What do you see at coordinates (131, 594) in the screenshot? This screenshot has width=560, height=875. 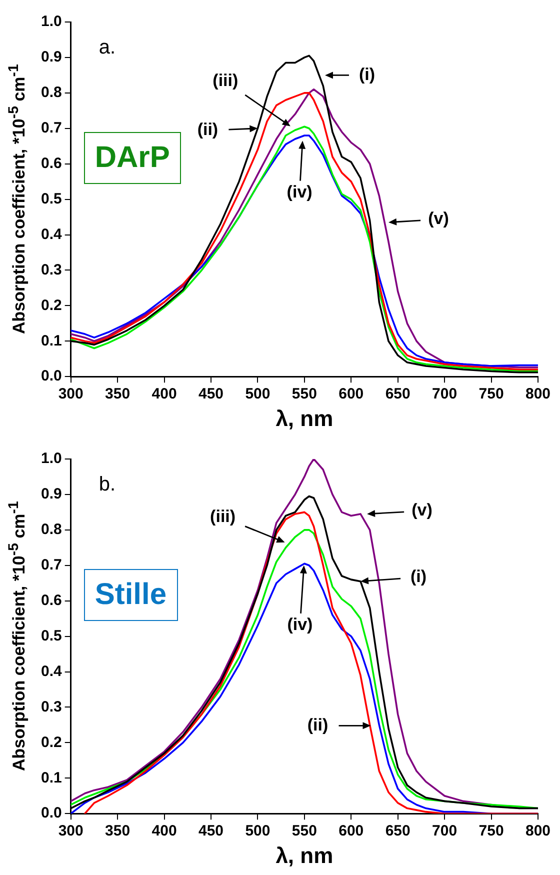 I see `annotation: Stille` at bounding box center [131, 594].